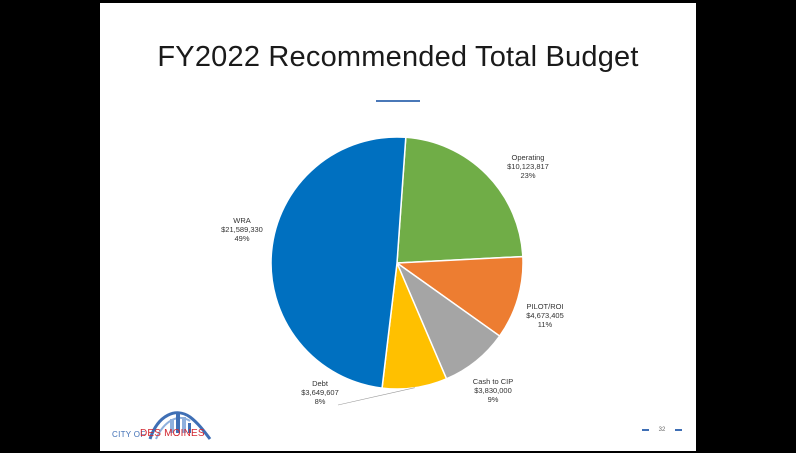  I want to click on slice-label-pilot-roi: PILOT/ROI $4,673,405 11%, so click(545, 315).